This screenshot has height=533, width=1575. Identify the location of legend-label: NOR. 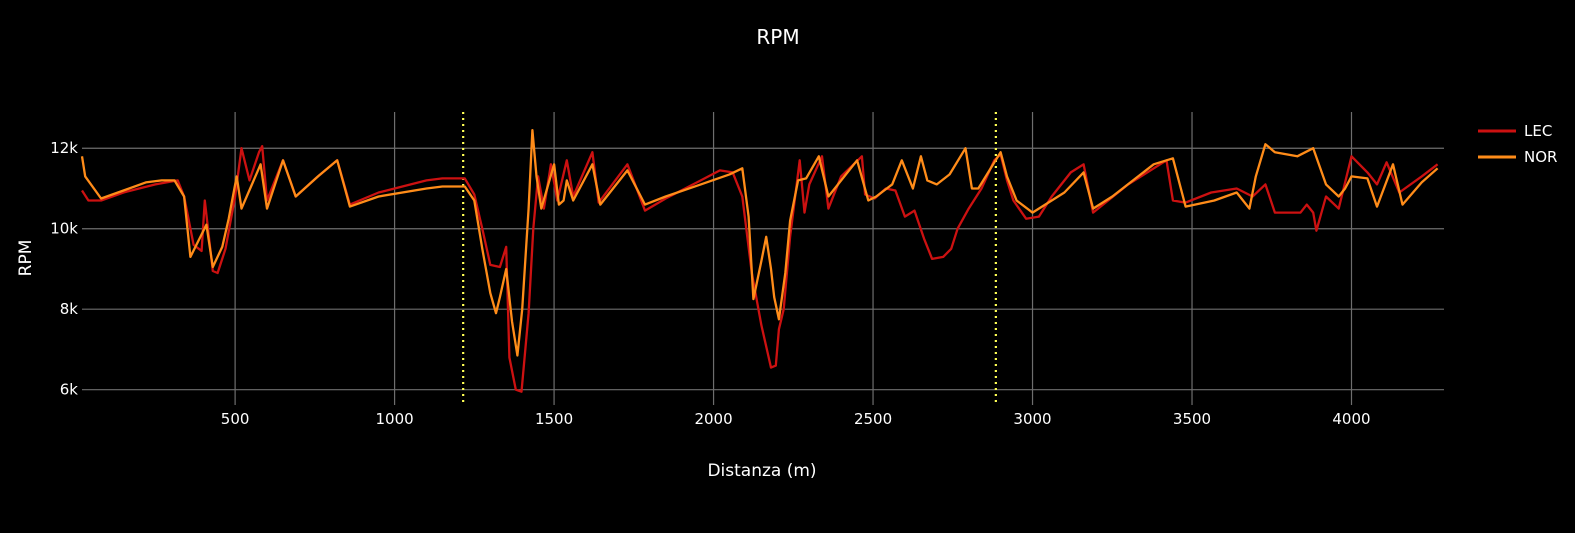
(1540, 157).